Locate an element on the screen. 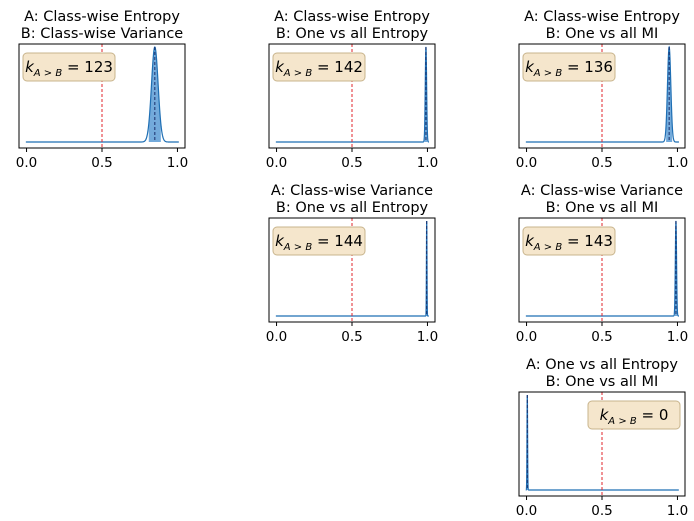 The height and width of the screenshot is (521, 694). k-annotation-text: kA > B = 123 is located at coordinates (69, 68).